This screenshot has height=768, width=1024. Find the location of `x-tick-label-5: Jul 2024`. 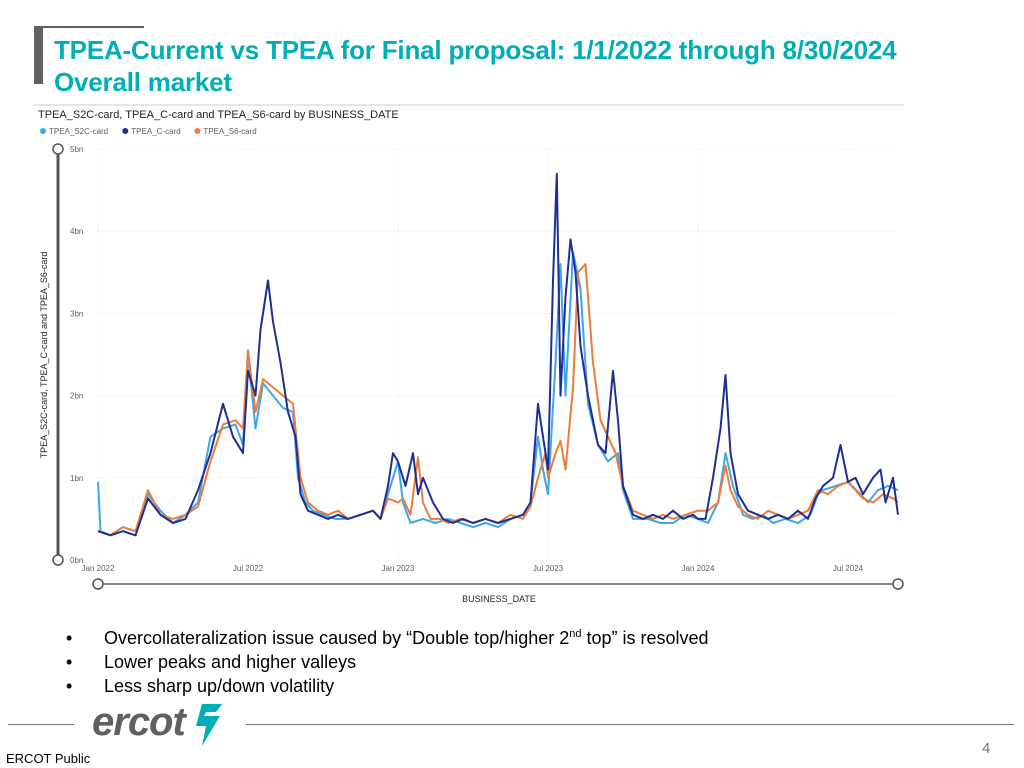

x-tick-label-5: Jul 2024 is located at coordinates (848, 568).